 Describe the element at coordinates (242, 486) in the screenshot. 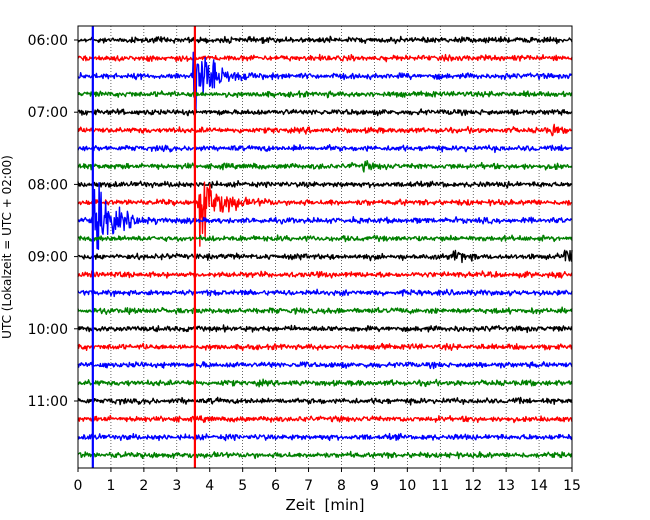

I see `x-tick-label: 5` at that location.